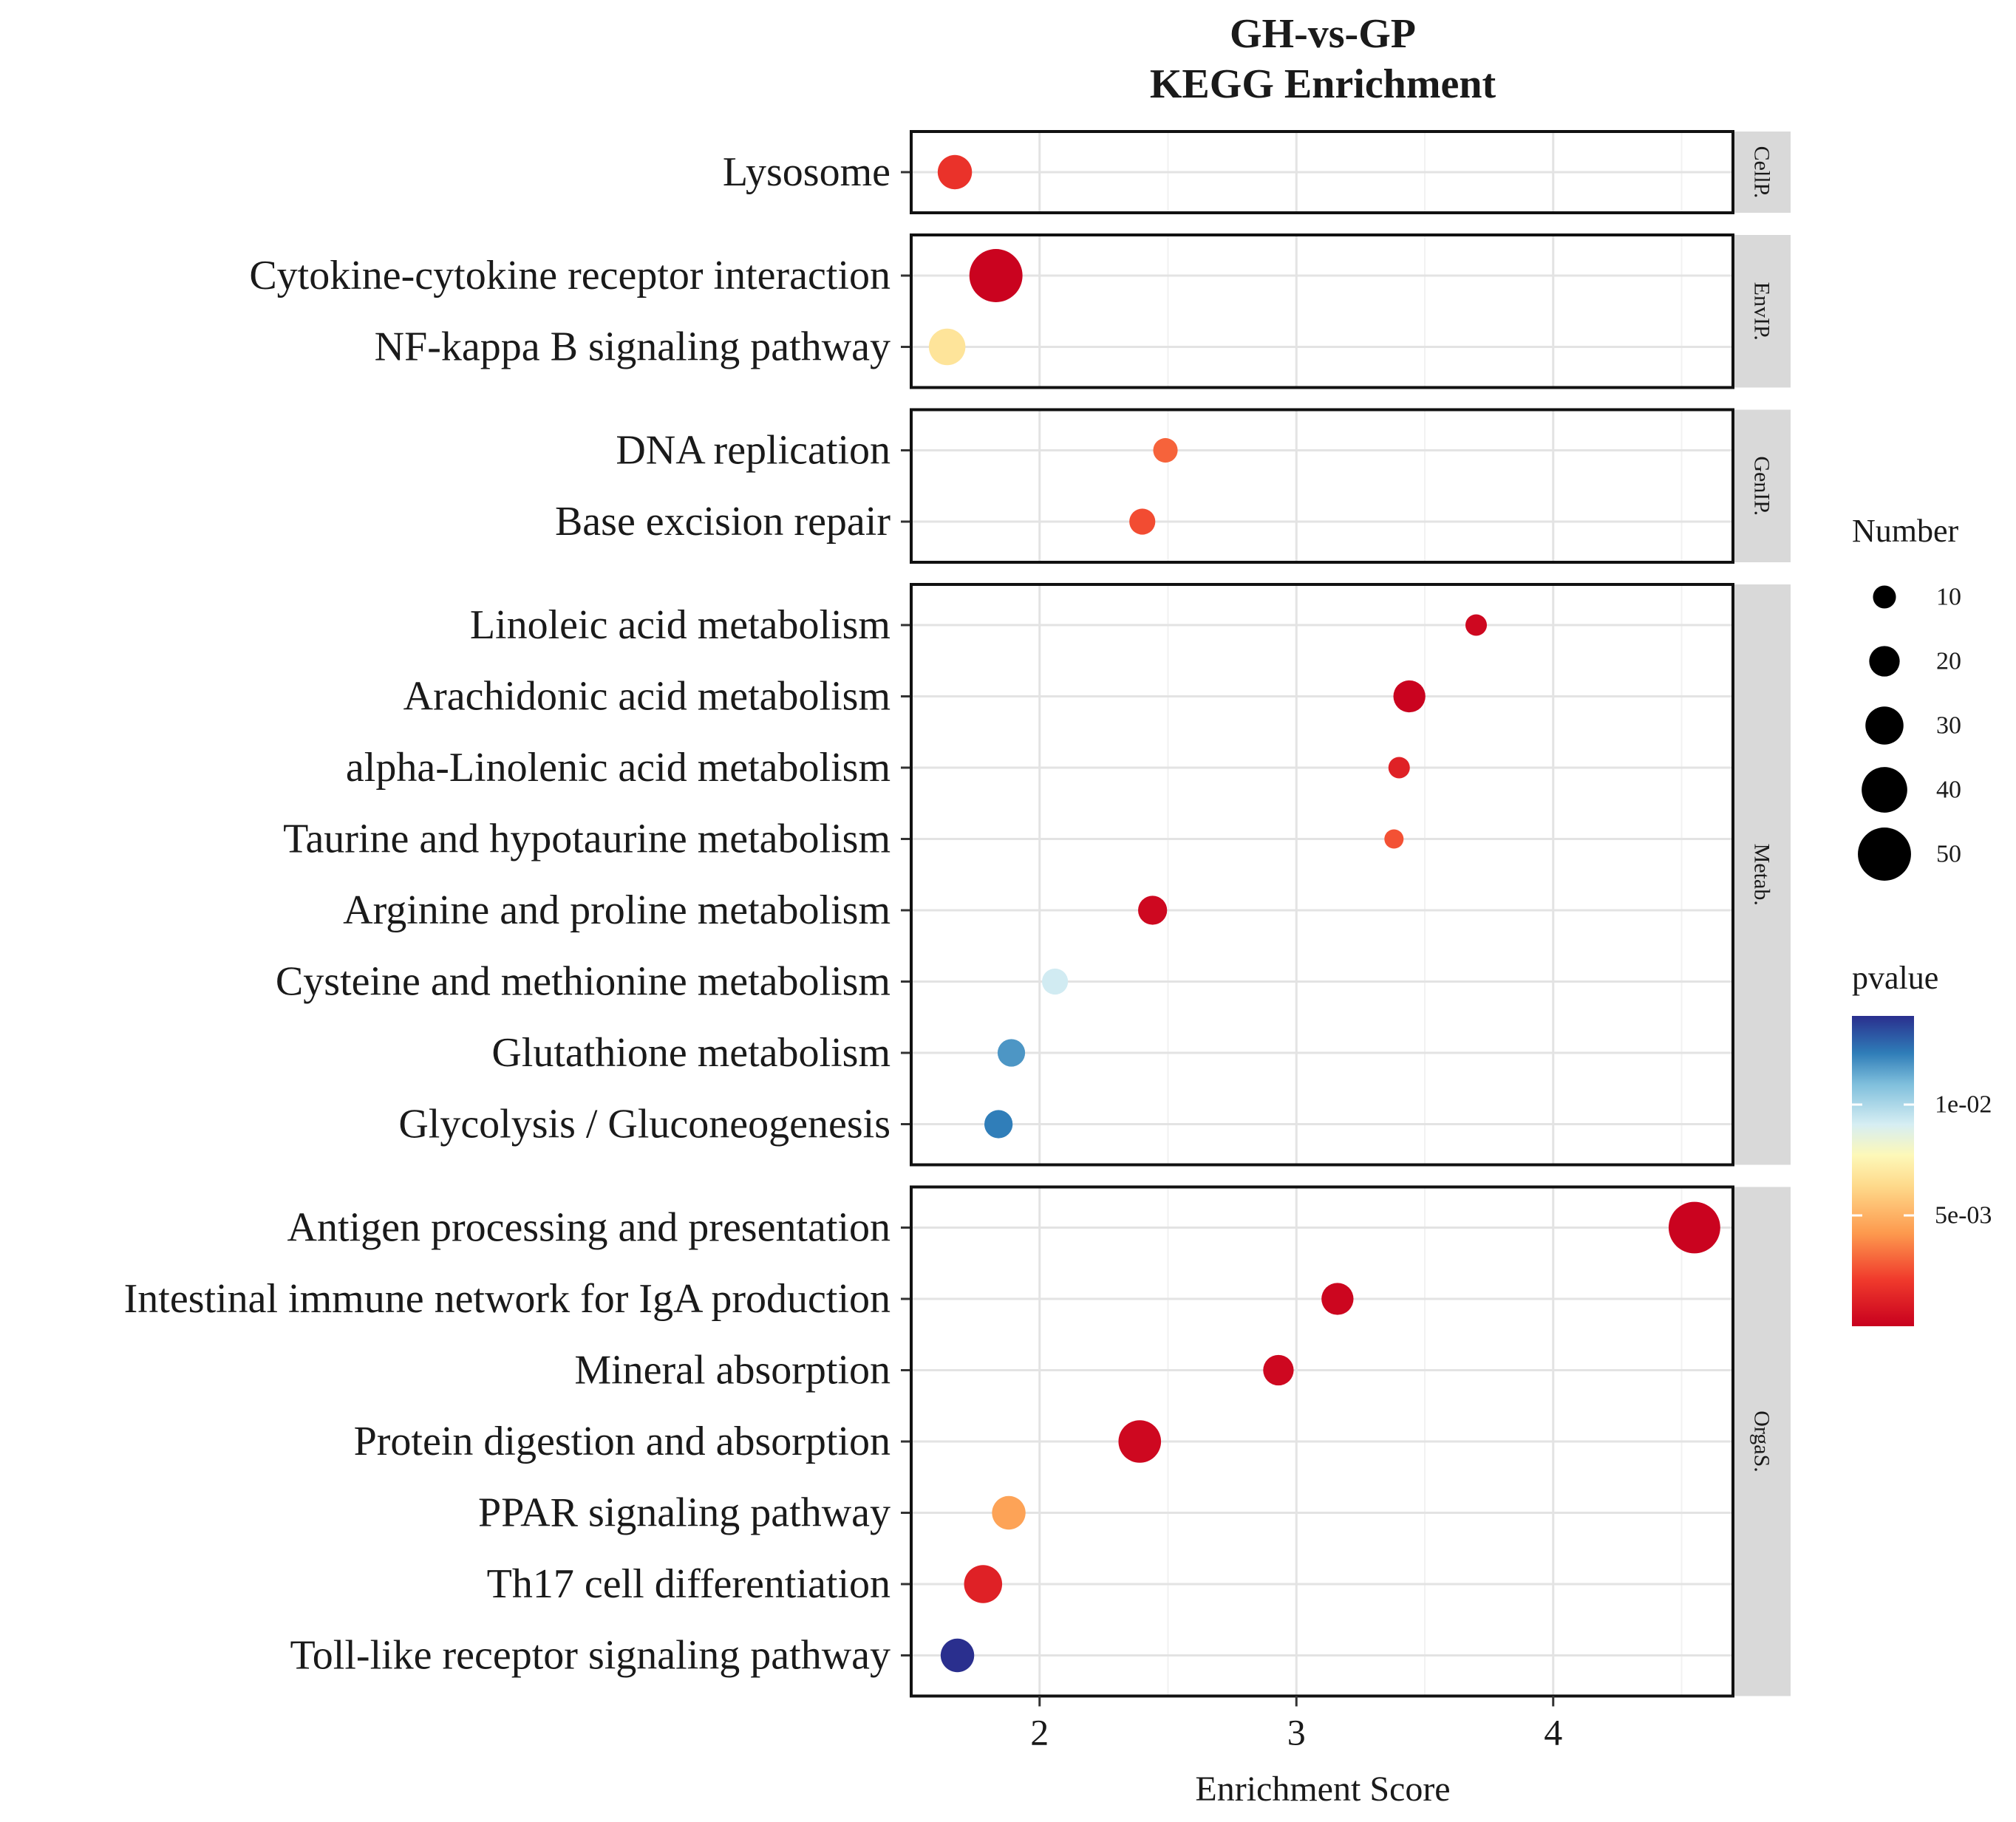  I want to click on facet-strip-label: GenIP., so click(1762, 486).